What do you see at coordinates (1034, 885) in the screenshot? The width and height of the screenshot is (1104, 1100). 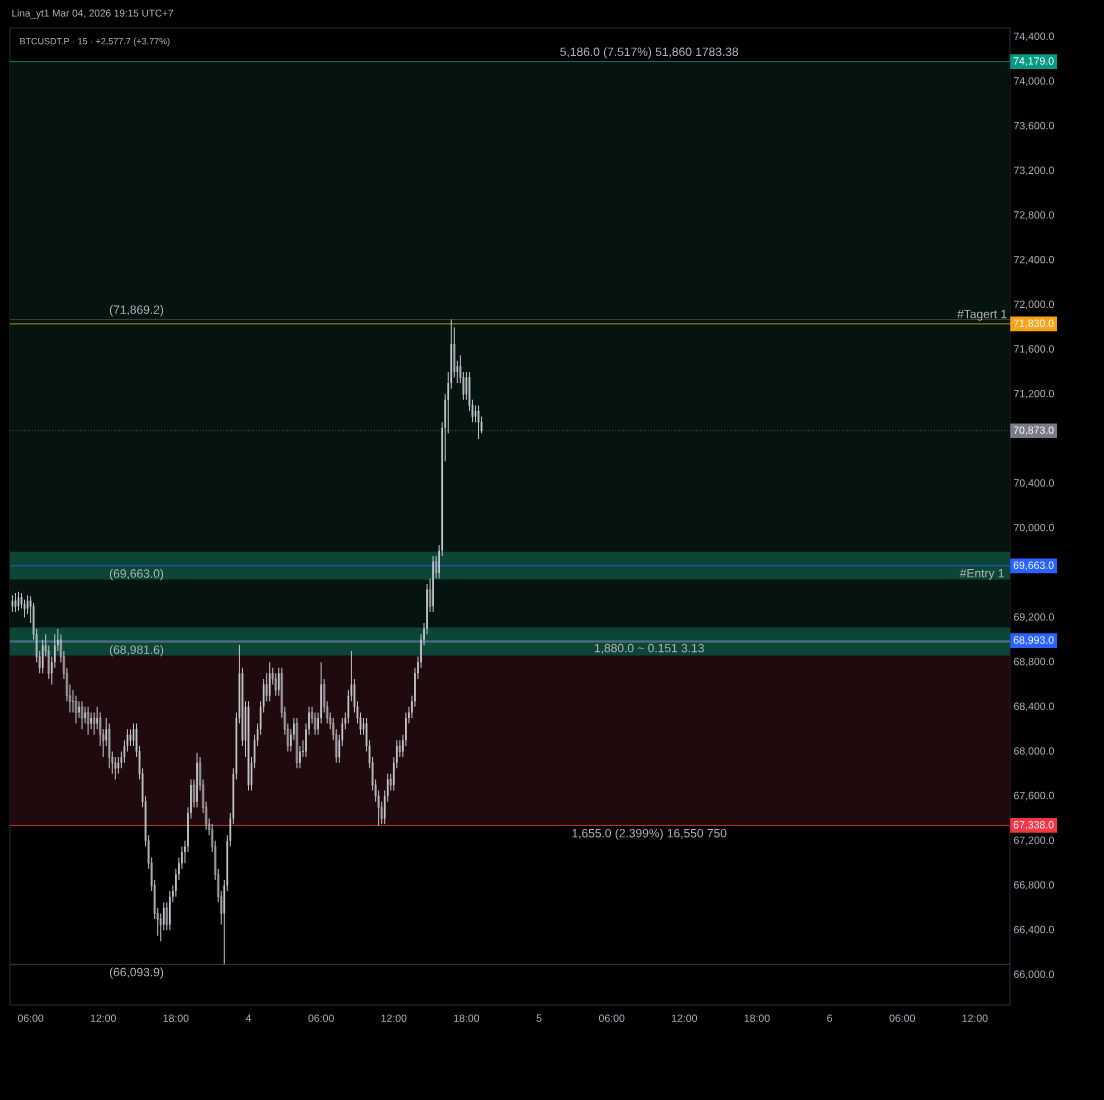 I see `y-tick-label: 66,800.0` at bounding box center [1034, 885].